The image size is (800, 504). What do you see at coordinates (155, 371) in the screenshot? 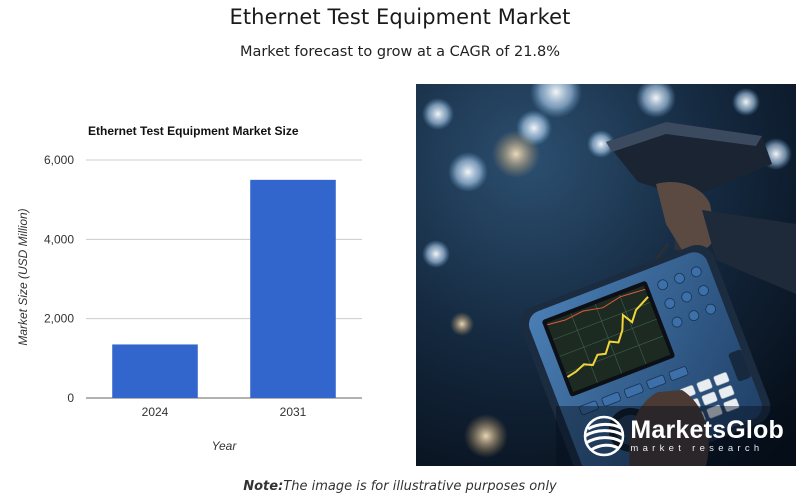
I see `bar-2024` at bounding box center [155, 371].